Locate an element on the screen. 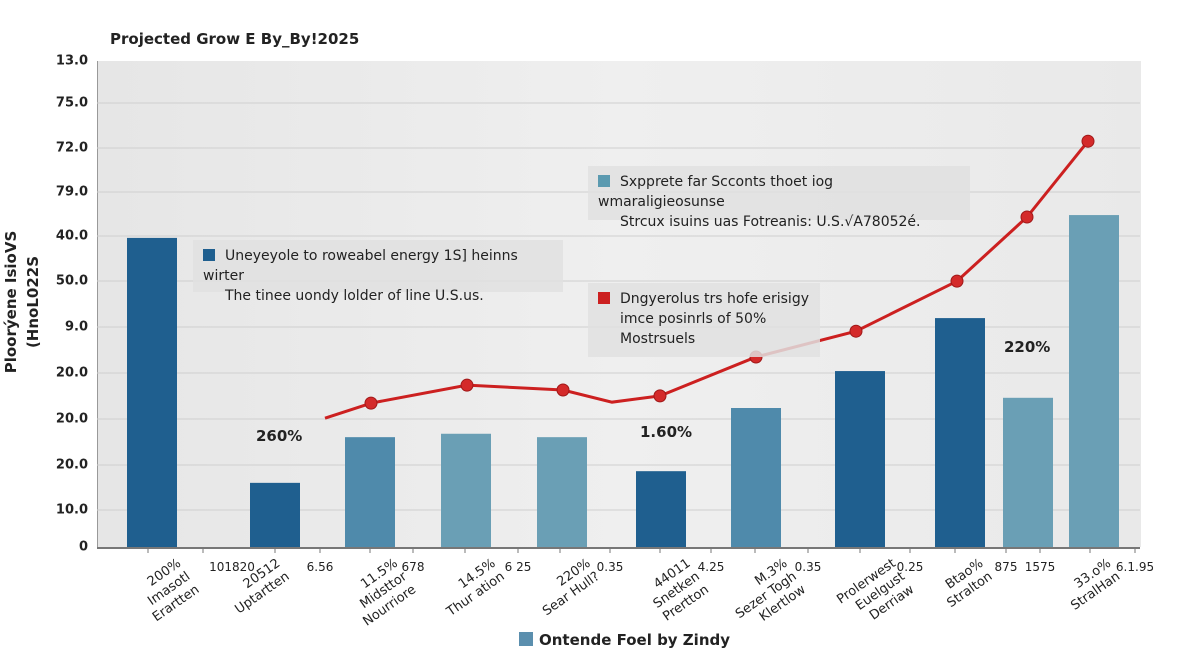 This screenshot has width=1200, height=654. annotation-1-swatch is located at coordinates (209, 255).